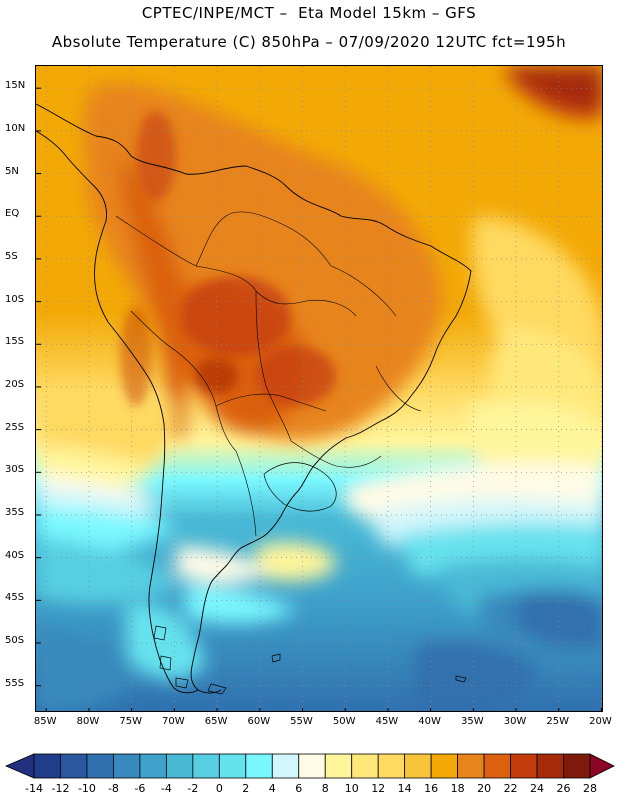  I want to click on colorbar-tick-label: 4, so click(272, 788).